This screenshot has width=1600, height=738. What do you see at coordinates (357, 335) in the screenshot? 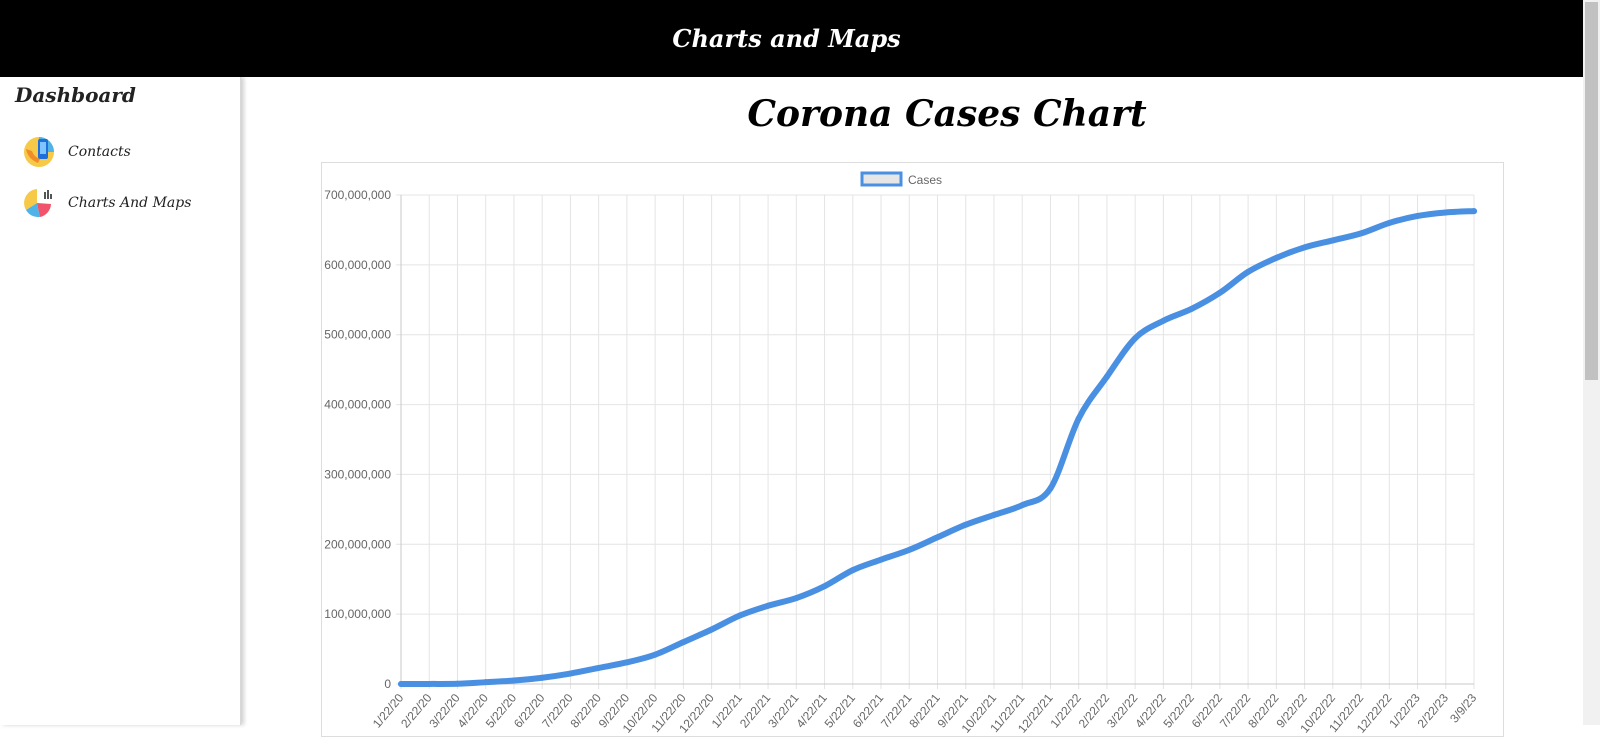
I see `y-tick-label: 500,000,000` at bounding box center [357, 335].